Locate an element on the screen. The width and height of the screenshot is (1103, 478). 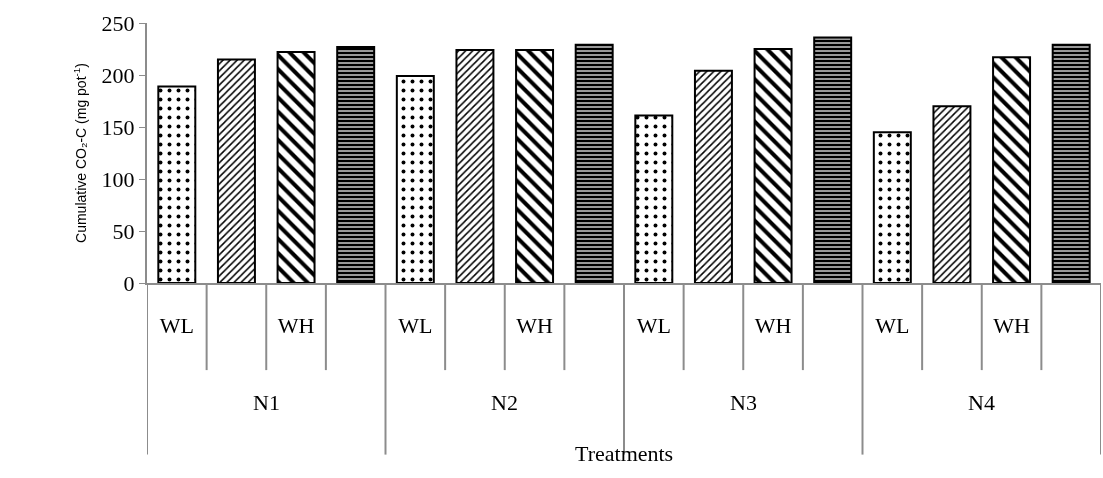
text: N4 is located at coordinates (981, 402).